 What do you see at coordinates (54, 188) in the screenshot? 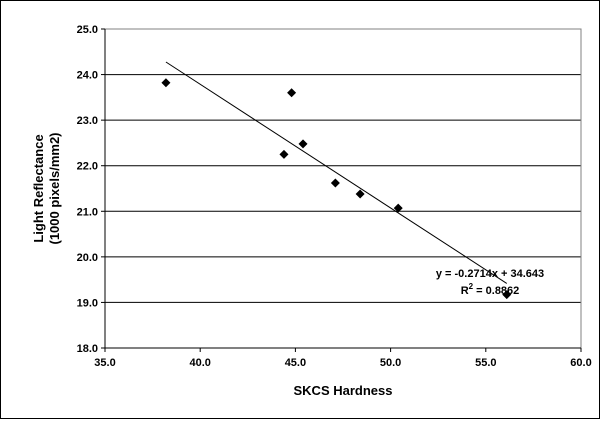
I see `y-axis-title-line2: (1000 pixels/mm2)` at bounding box center [54, 188].